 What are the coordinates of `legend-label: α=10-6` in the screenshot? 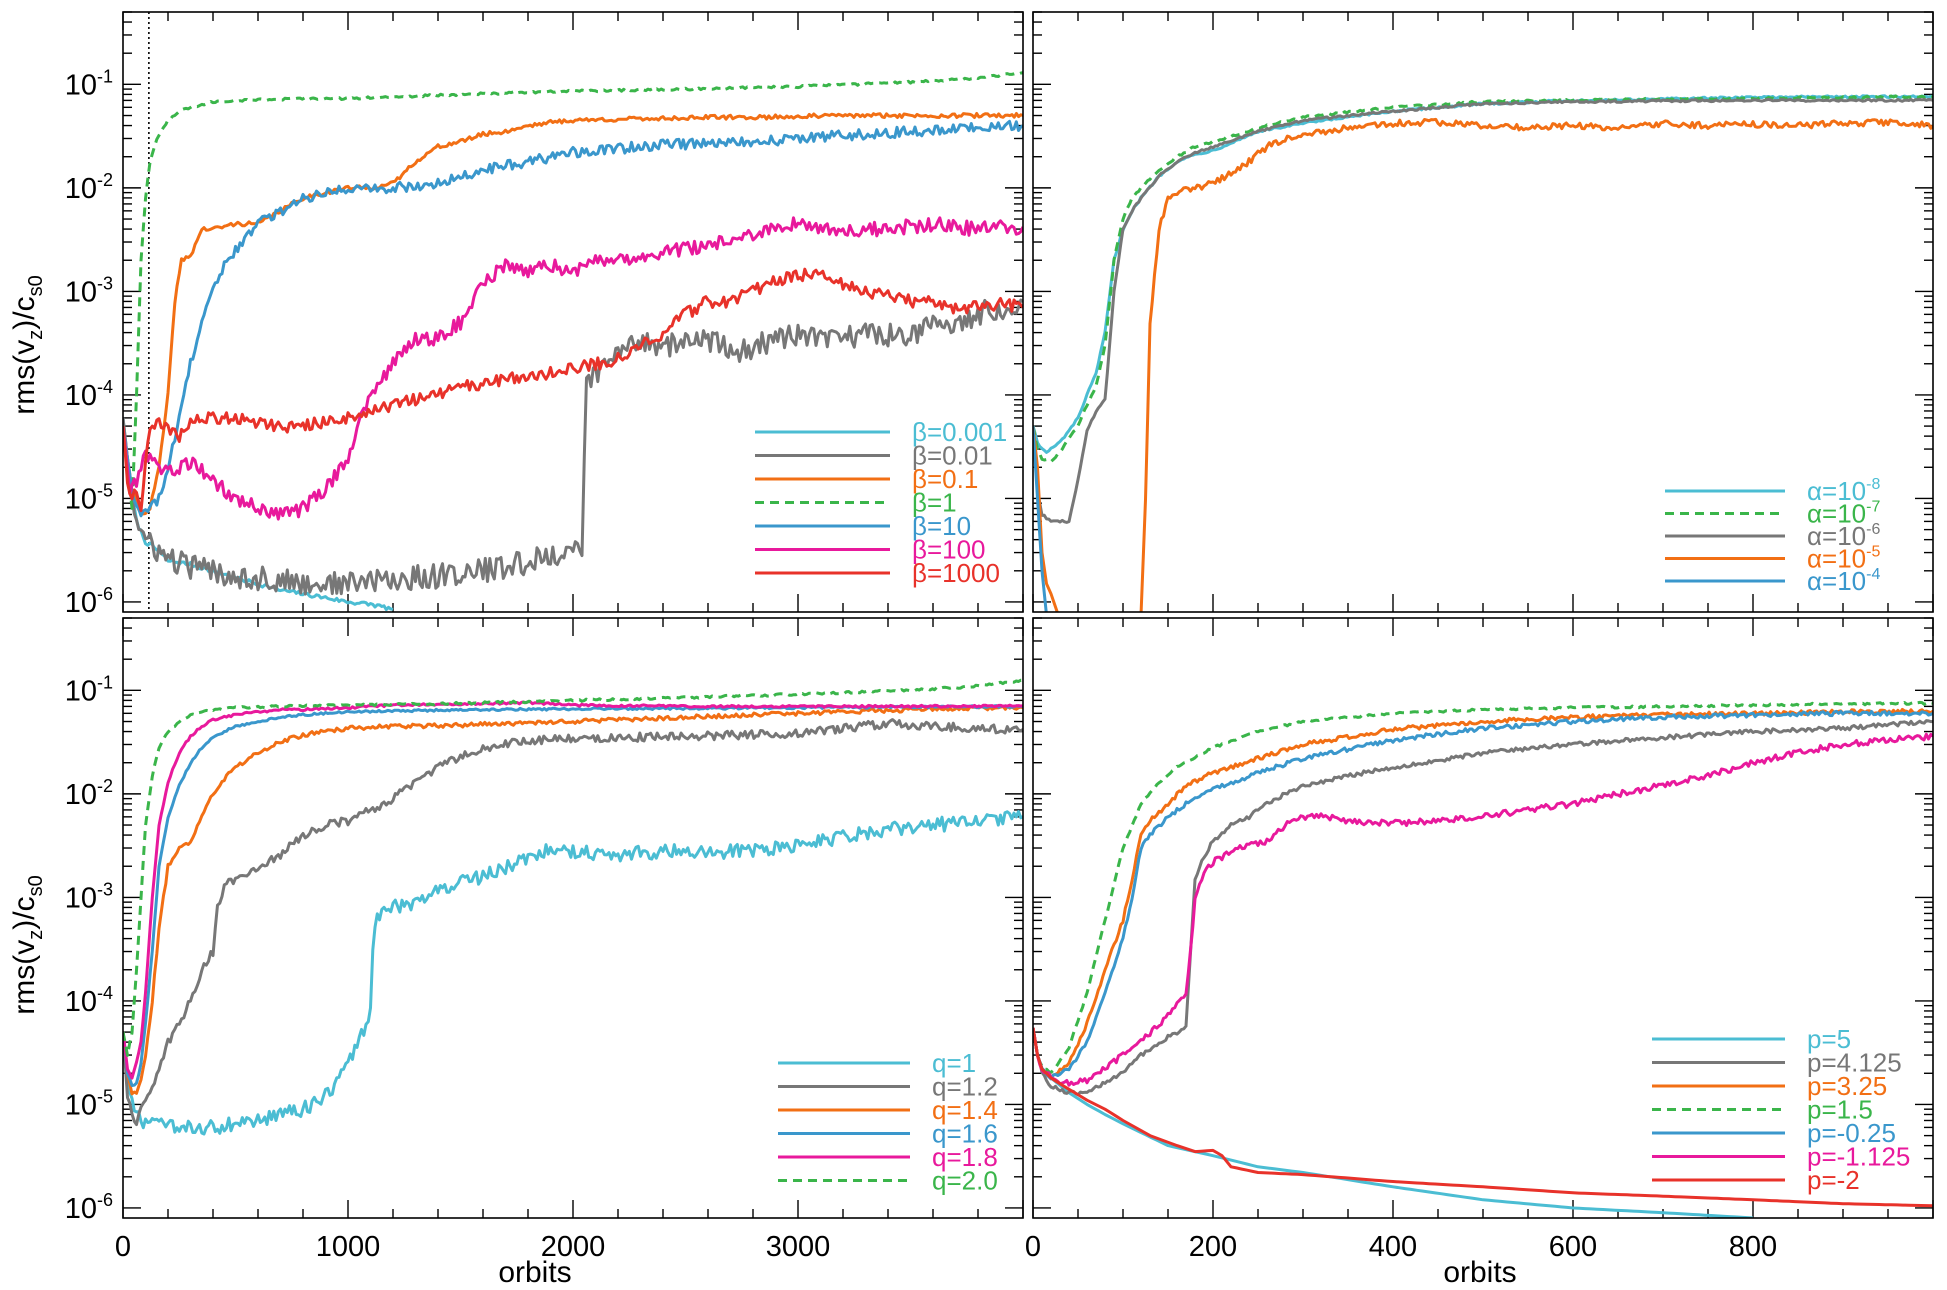 It's located at (1843, 536).